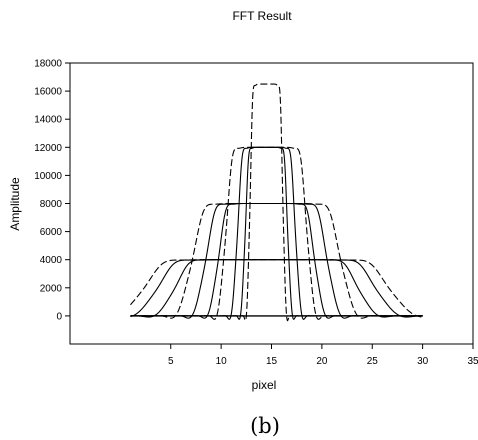 This screenshot has width=478, height=440. I want to click on y-tick-label: 14000, so click(48, 120).